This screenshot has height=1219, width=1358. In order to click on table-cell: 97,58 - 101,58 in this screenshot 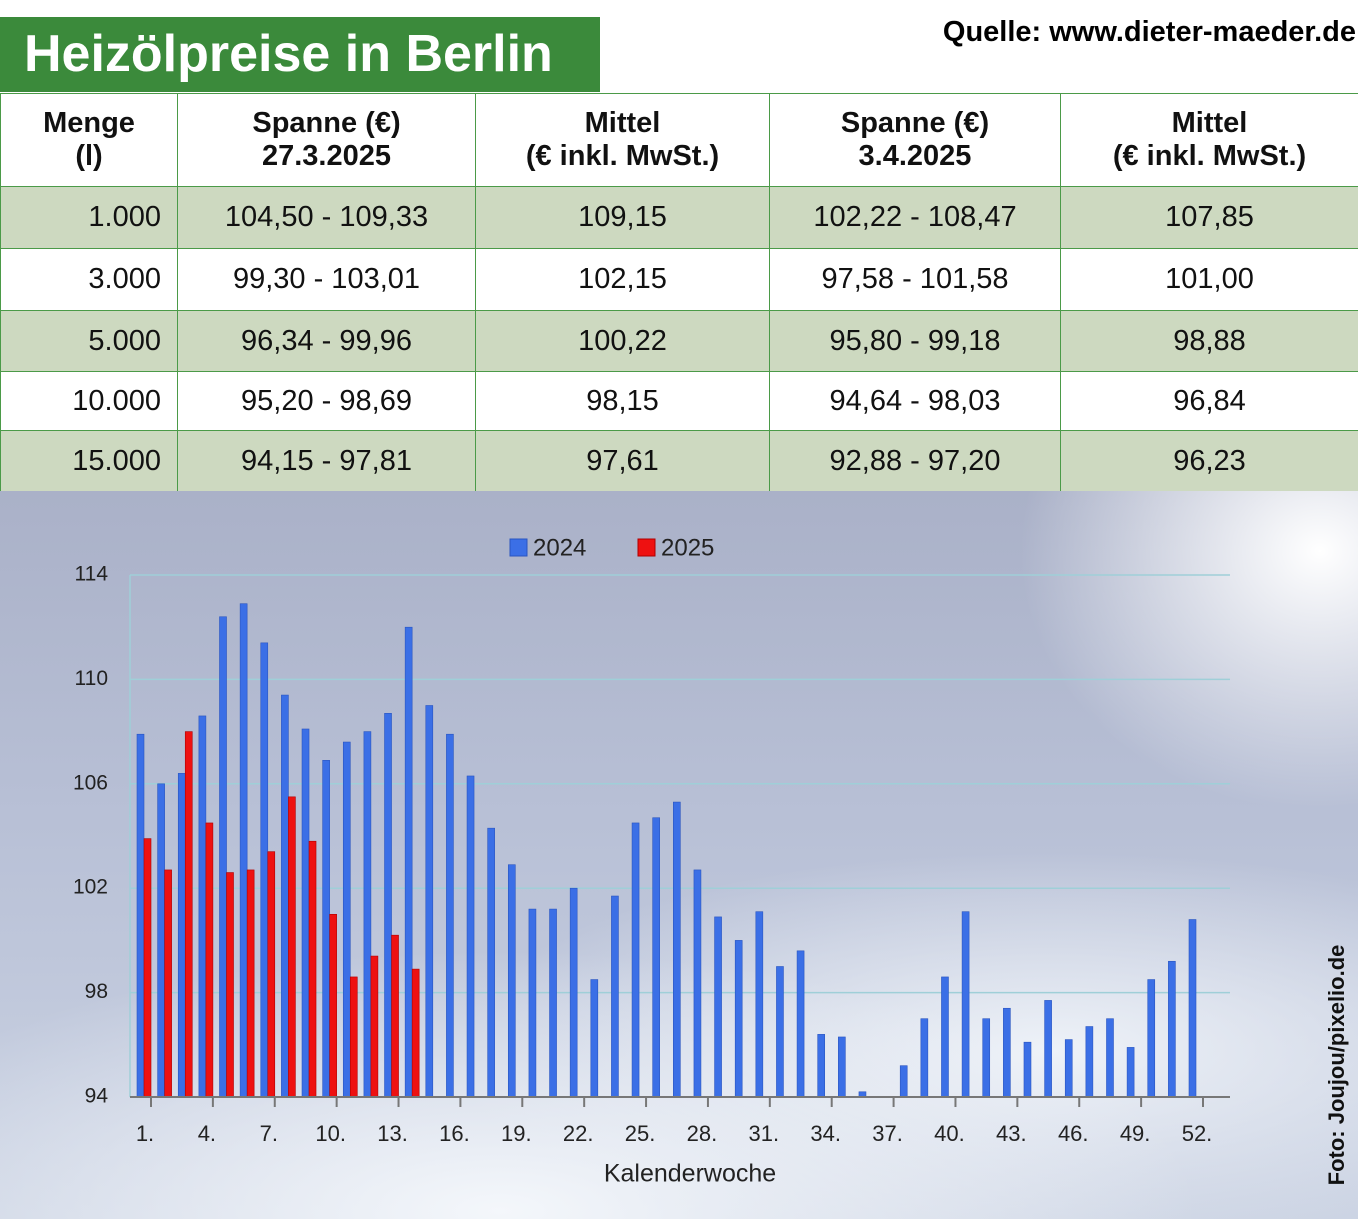, I will do `click(915, 279)`.